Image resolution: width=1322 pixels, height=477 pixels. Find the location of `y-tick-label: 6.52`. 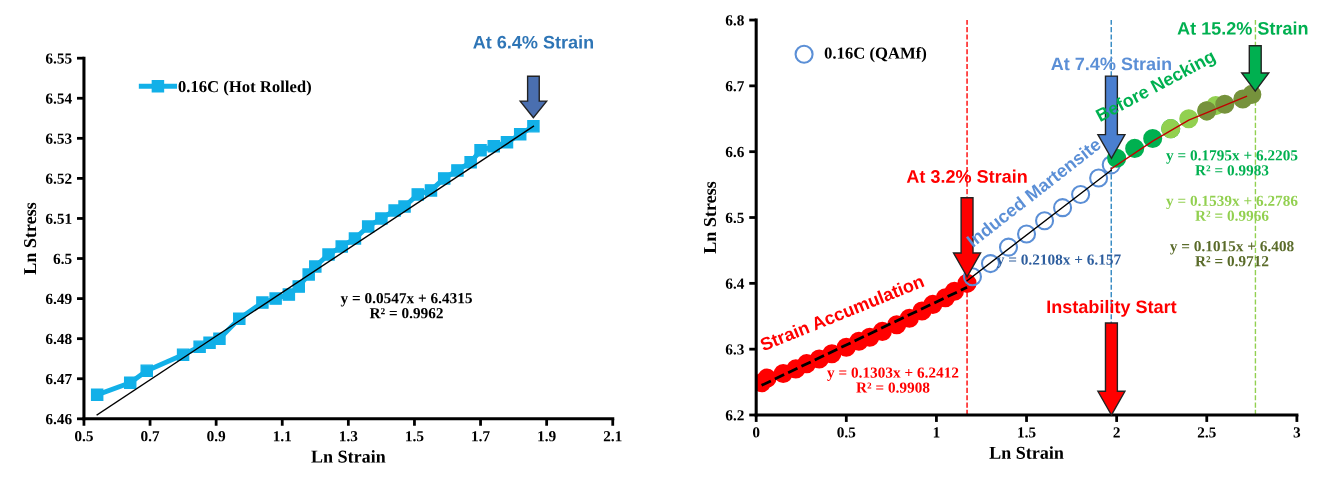

y-tick-label: 6.52 is located at coordinates (58, 178).